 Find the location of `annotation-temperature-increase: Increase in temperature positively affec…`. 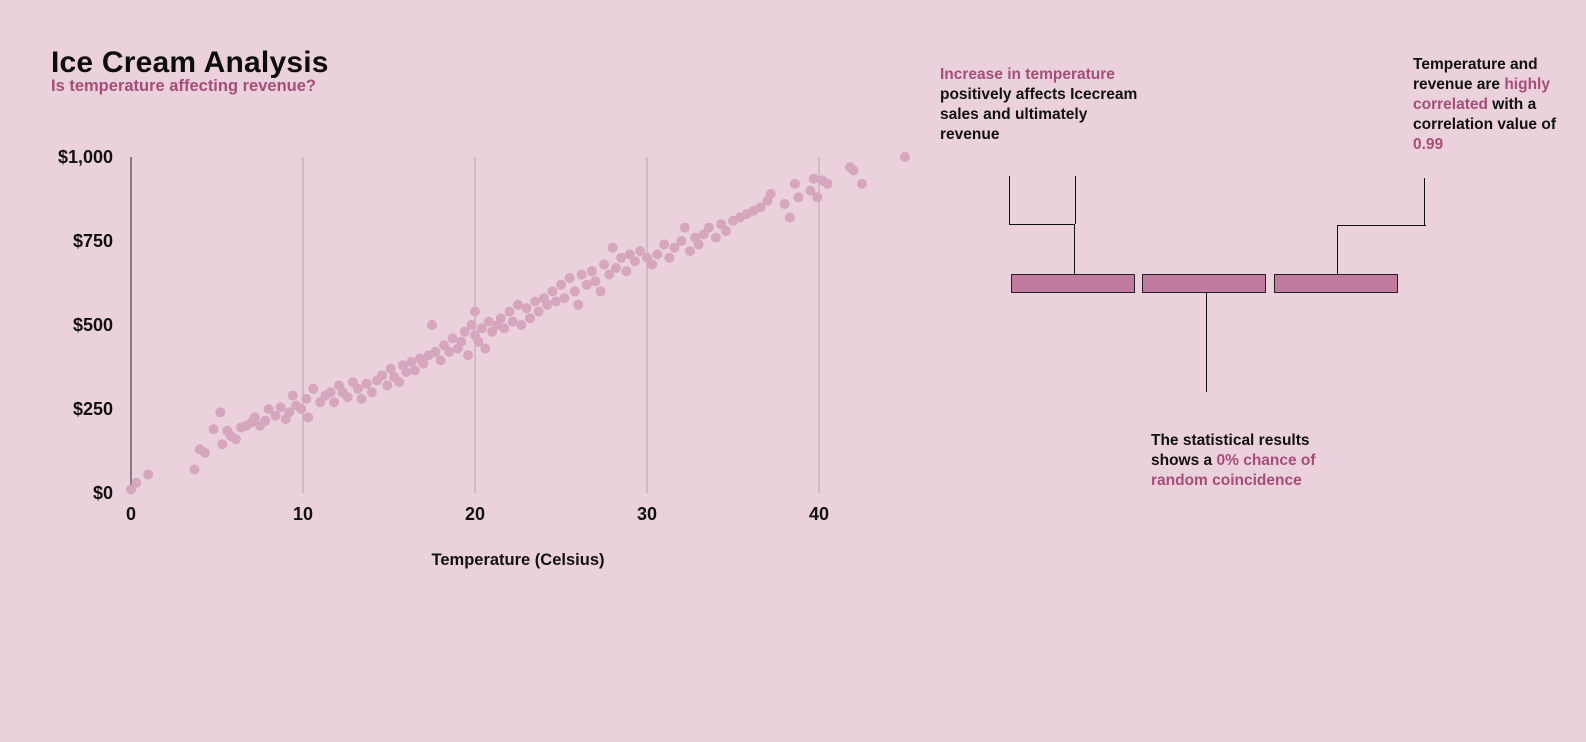

annotation-temperature-increase: Increase in temperature positively affec… is located at coordinates (1045, 105).